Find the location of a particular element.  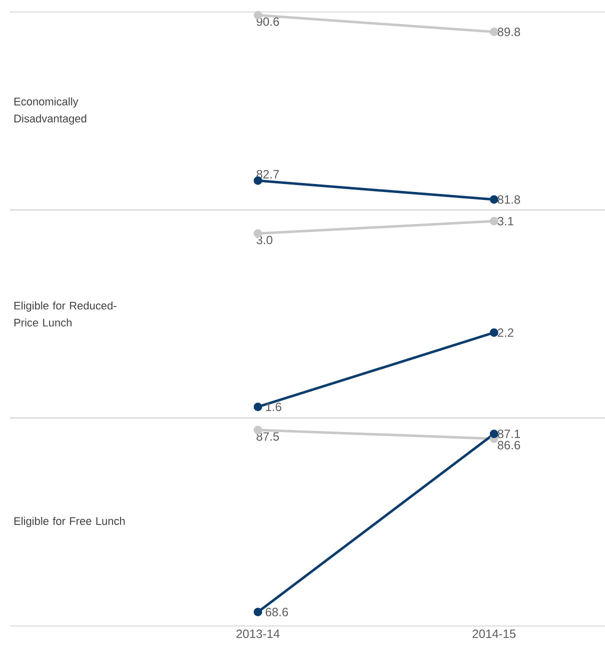

data-label: 1.6 is located at coordinates (274, 407).